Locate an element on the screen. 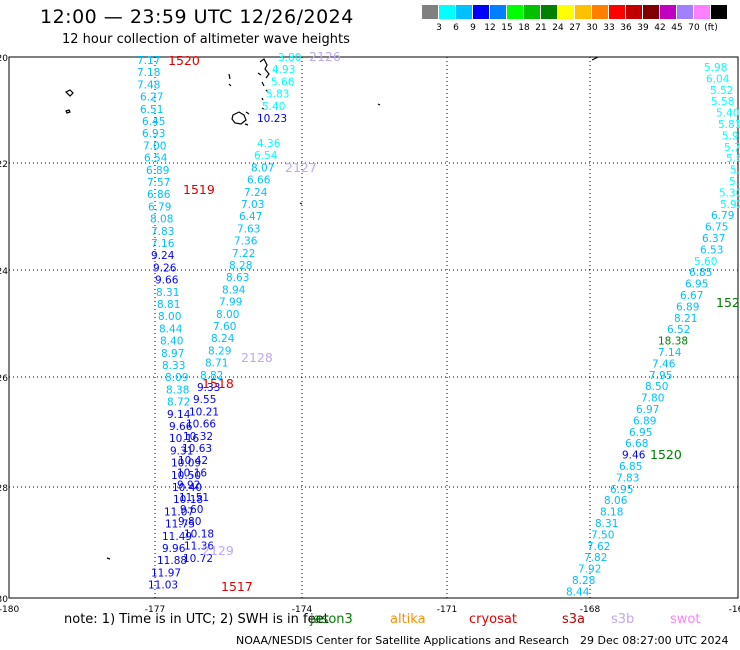 The height and width of the screenshot is (650, 740). wave-height-value: 7.80 is located at coordinates (652, 399).